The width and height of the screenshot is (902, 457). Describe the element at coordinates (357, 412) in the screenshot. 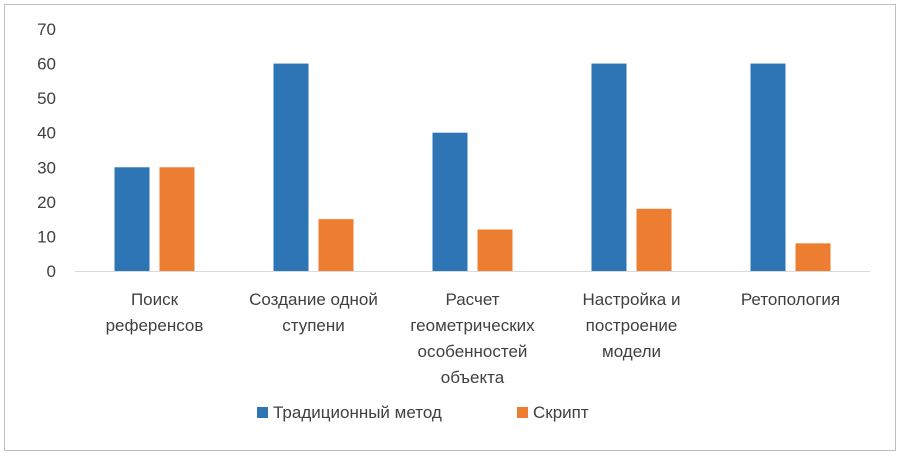

I see `legend-label: Традиционный метод` at that location.